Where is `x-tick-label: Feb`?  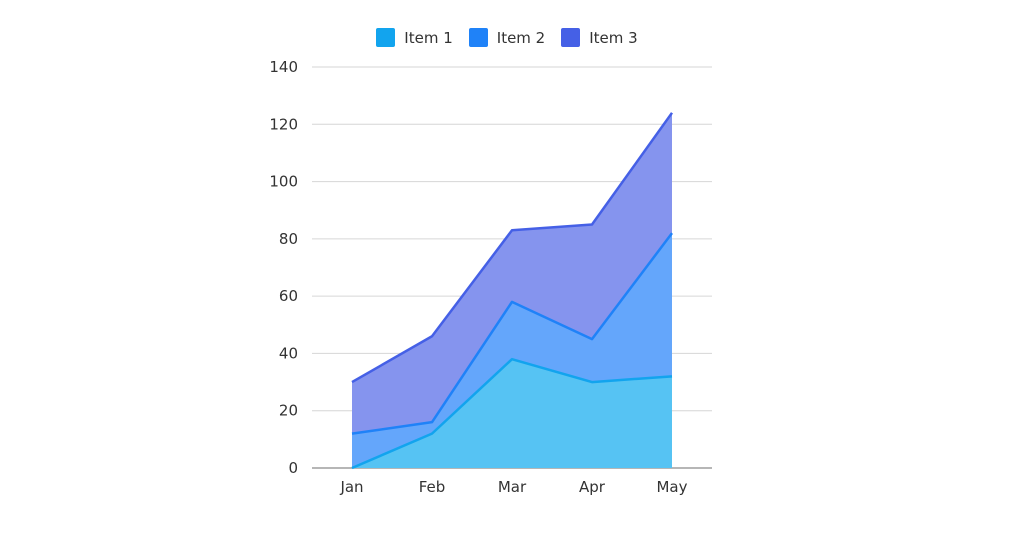
x-tick-label: Feb is located at coordinates (432, 487).